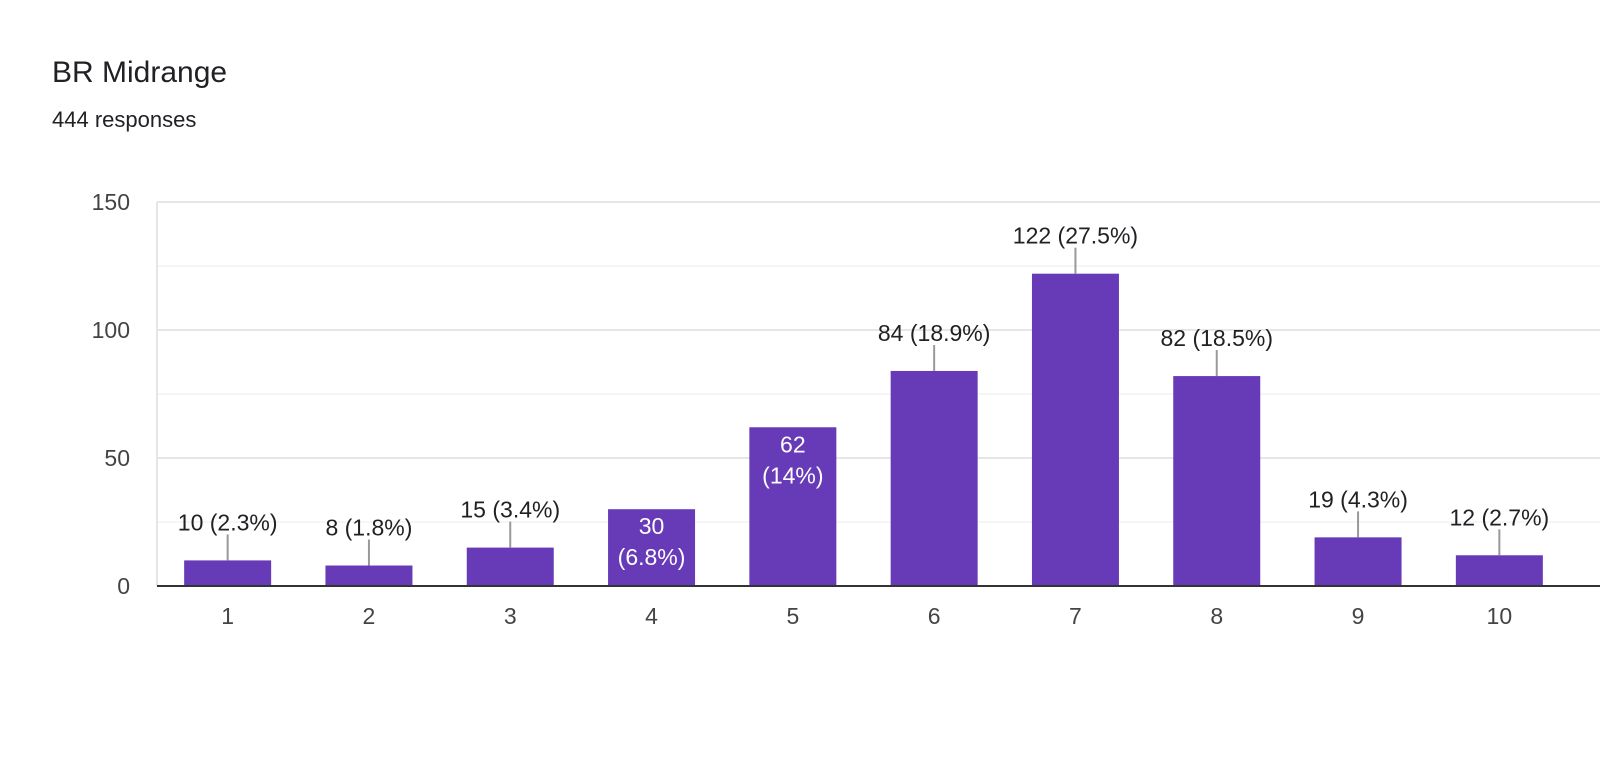  What do you see at coordinates (652, 526) in the screenshot?
I see `data-label: 30` at bounding box center [652, 526].